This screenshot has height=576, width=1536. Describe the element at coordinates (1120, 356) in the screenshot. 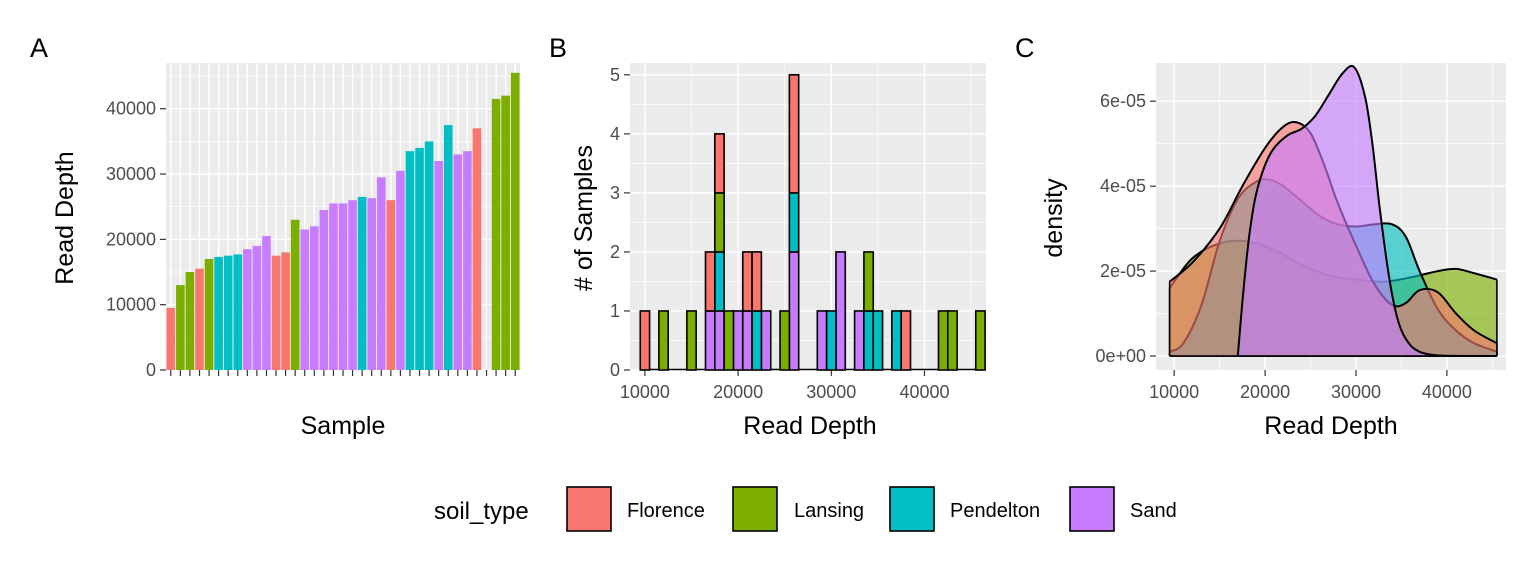

I see `panel-c-y-tick-label: 0e+00` at that location.